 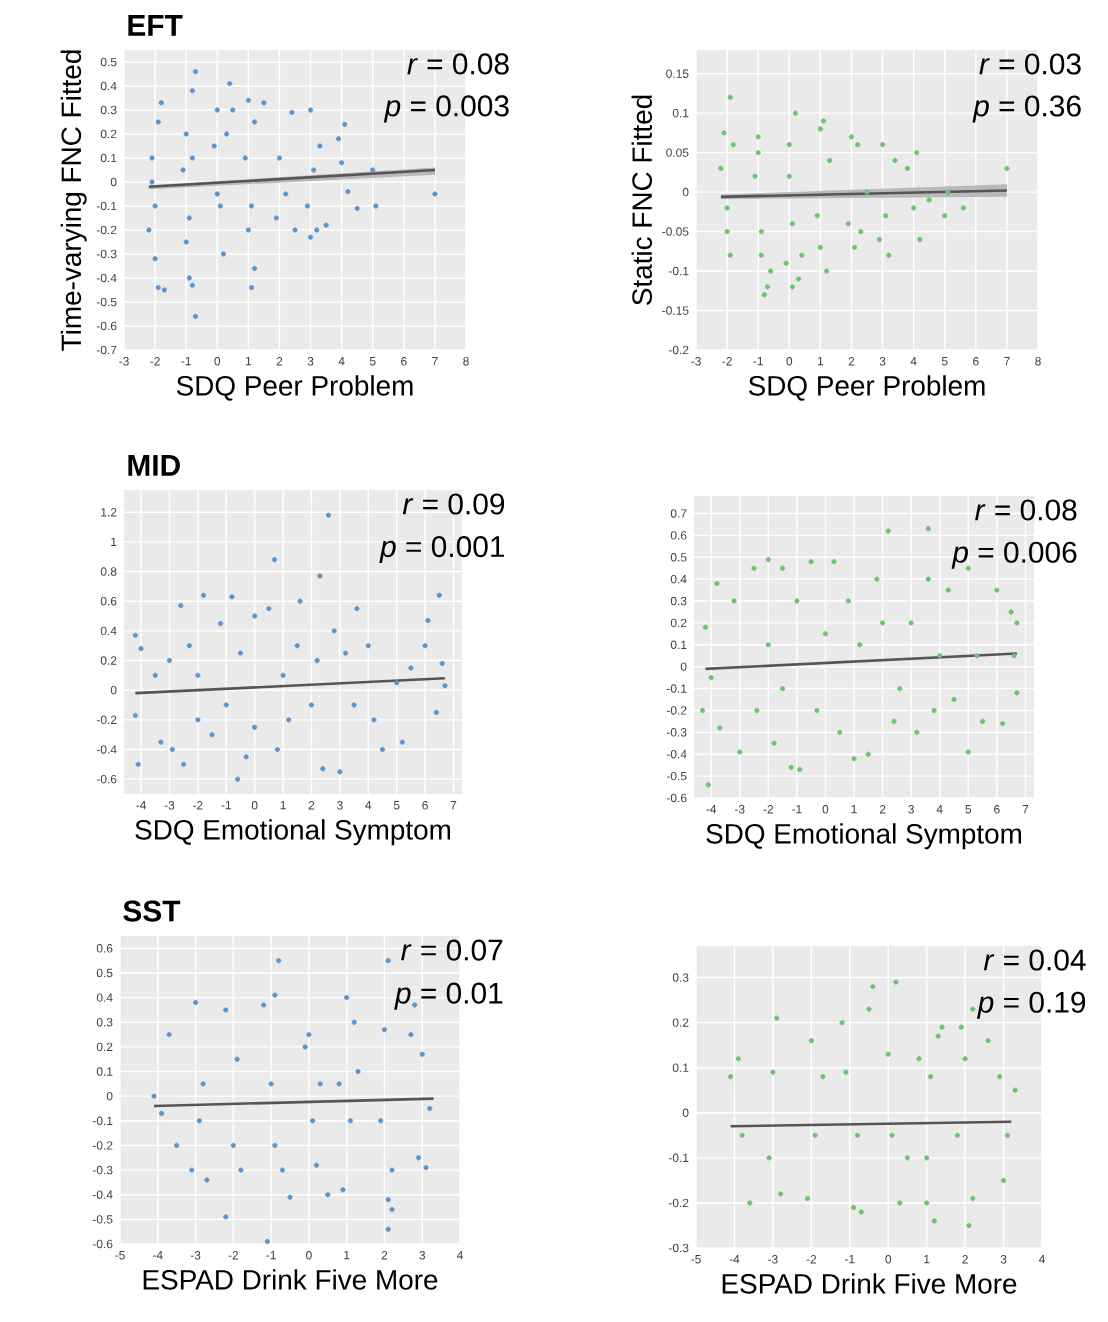 What do you see at coordinates (642, 200) in the screenshot?
I see `y-axis-title: Static FNC Fitted` at bounding box center [642, 200].